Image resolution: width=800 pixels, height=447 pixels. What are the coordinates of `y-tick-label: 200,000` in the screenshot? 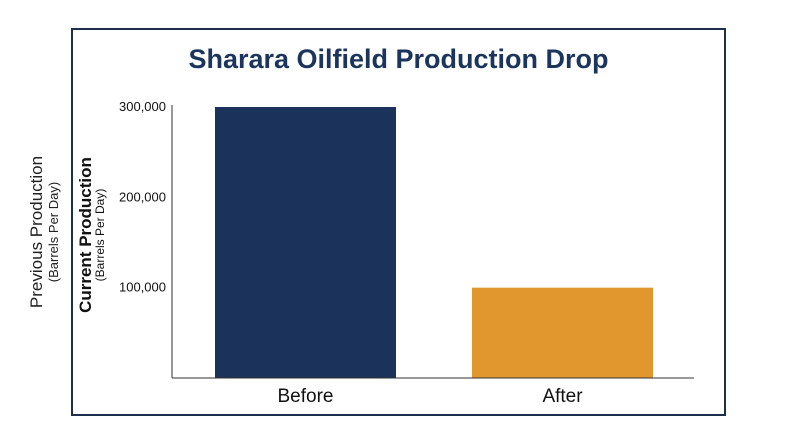 It's located at (142, 196).